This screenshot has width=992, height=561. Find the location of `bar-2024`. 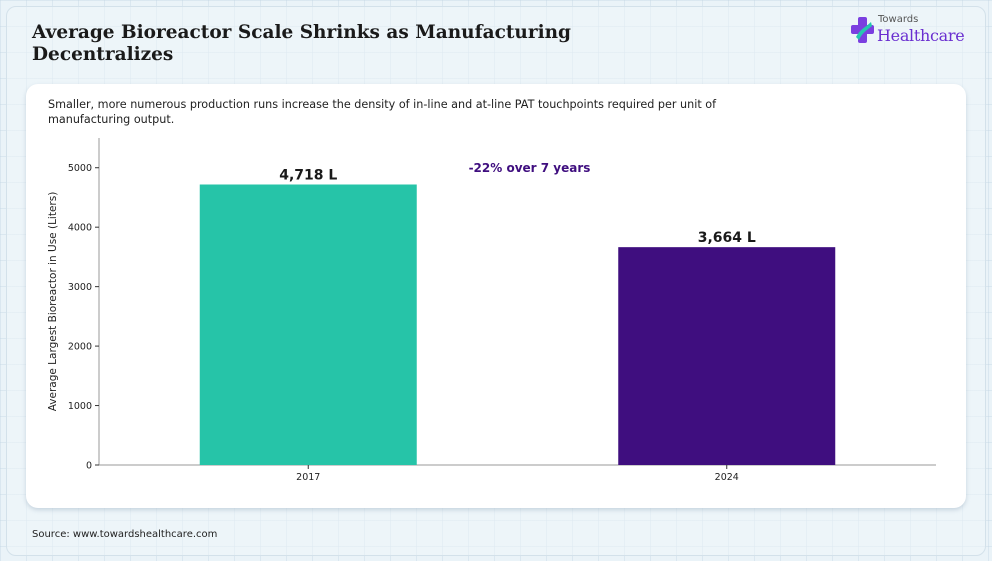

bar-2024 is located at coordinates (727, 356).